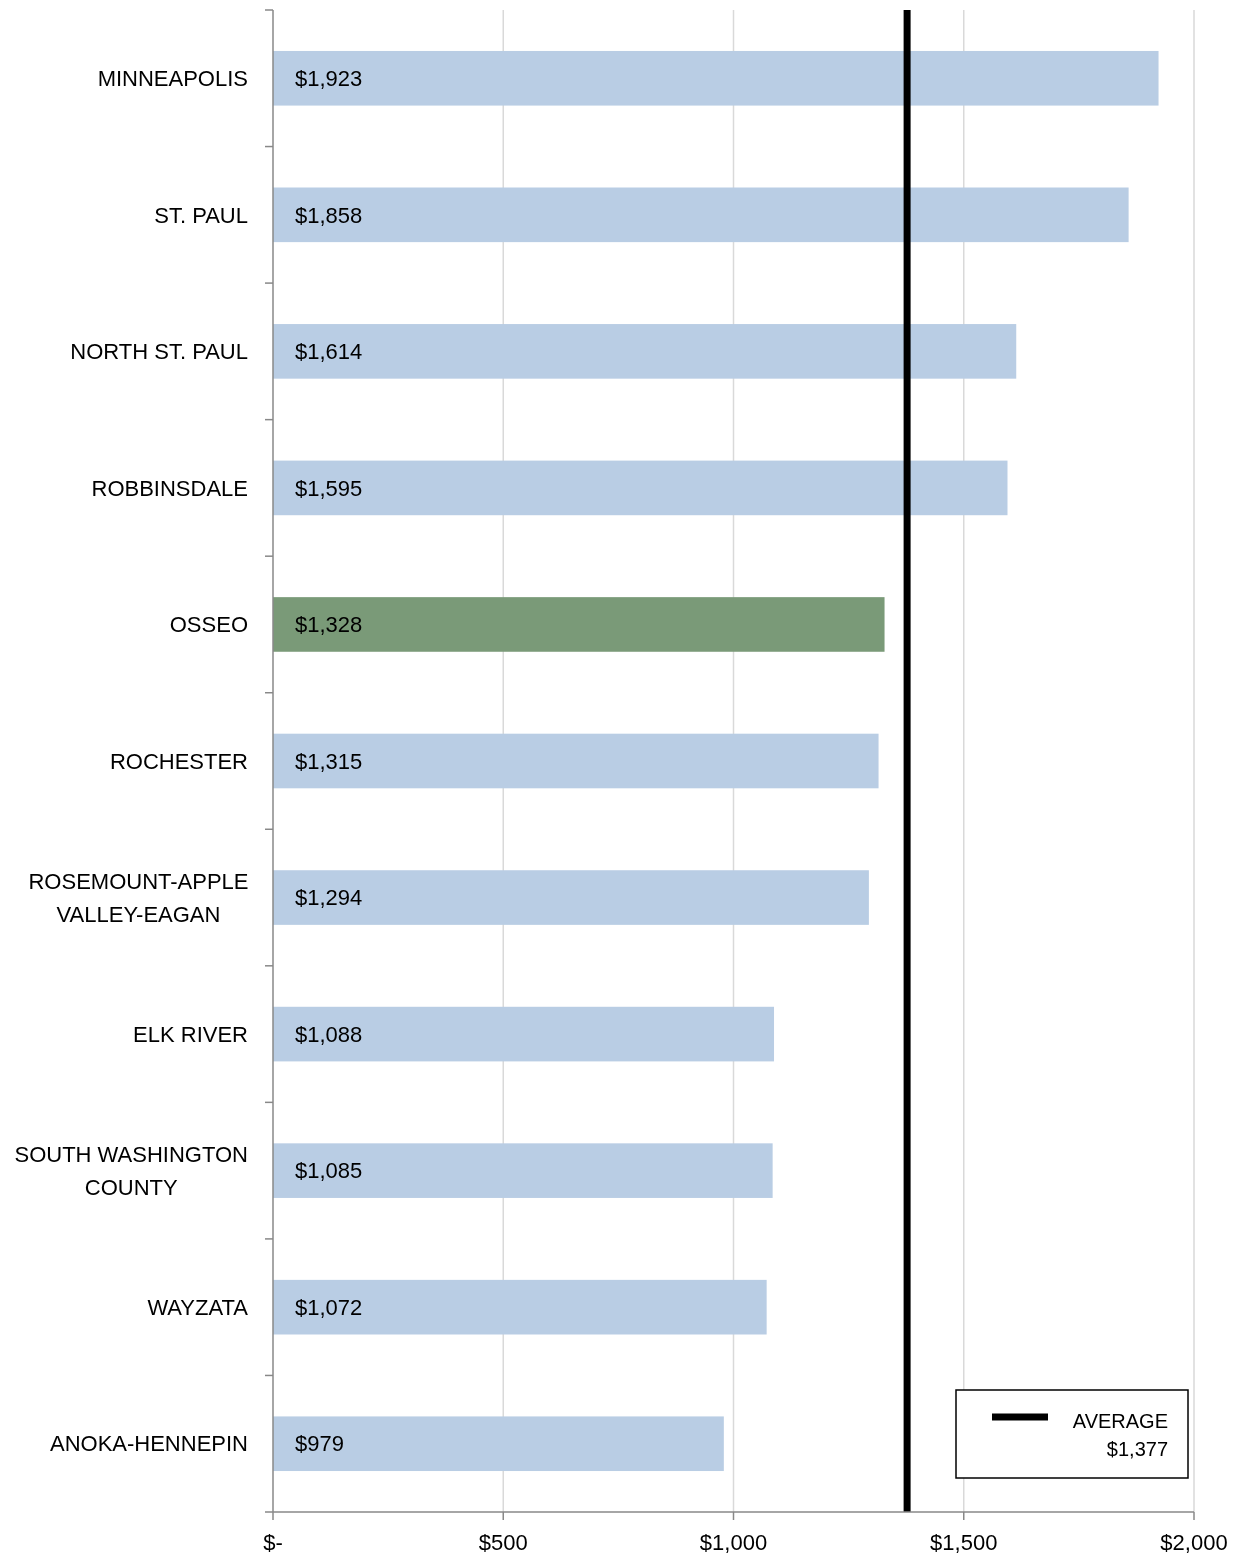 The height and width of the screenshot is (1562, 1244). I want to click on x-tick-label: $-, so click(273, 1542).